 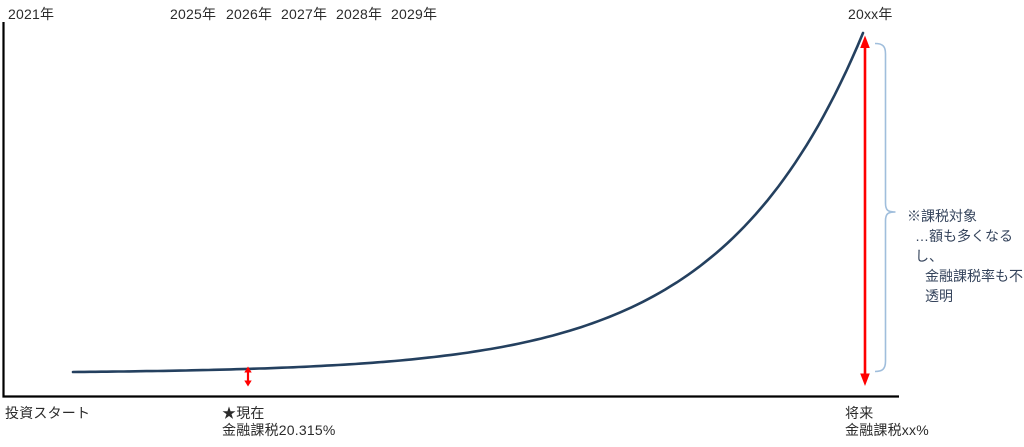 What do you see at coordinates (31, 14) in the screenshot?
I see `year-label-2021: 2021年` at bounding box center [31, 14].